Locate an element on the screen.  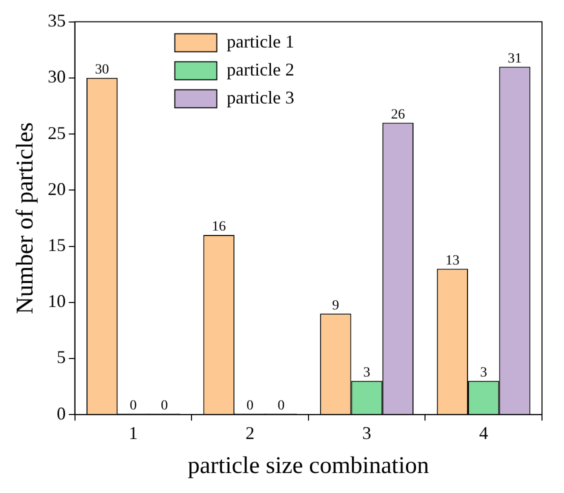
y-tick-label: 10 is located at coordinates (57, 301).